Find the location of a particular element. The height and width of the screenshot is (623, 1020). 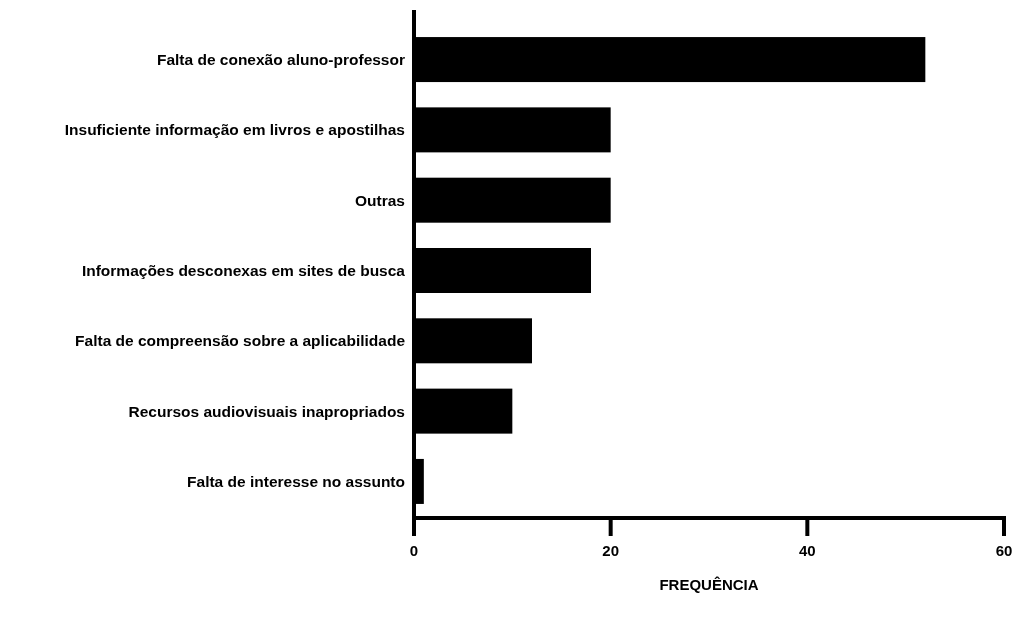

y-tick-label: Falta de conexão aluno-professor is located at coordinates (280, 59).